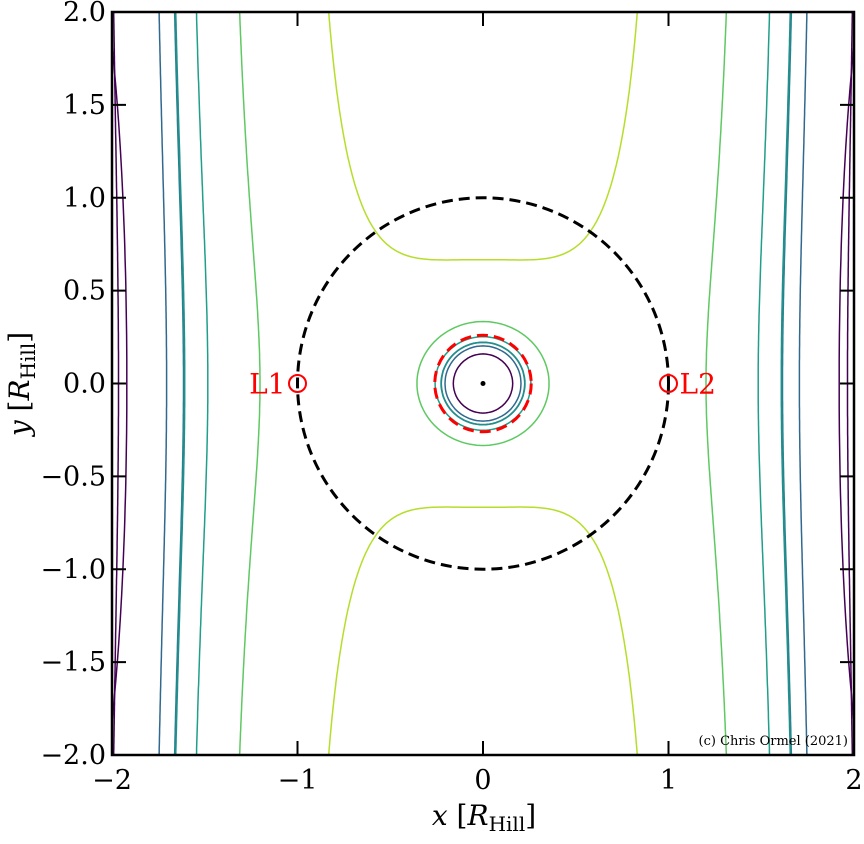  Describe the element at coordinates (84, 384) in the screenshot. I see `y-tick-label: 0.0` at that location.